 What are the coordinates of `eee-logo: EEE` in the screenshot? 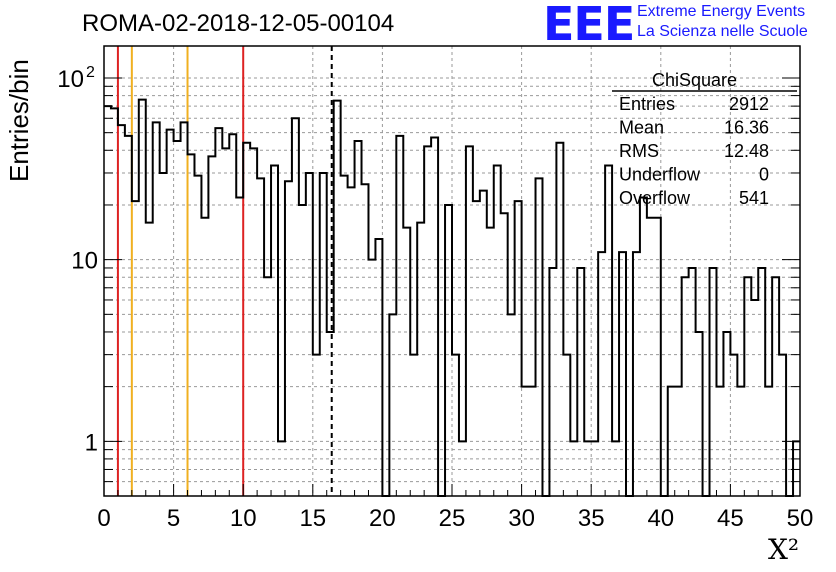 It's located at (589, 25).